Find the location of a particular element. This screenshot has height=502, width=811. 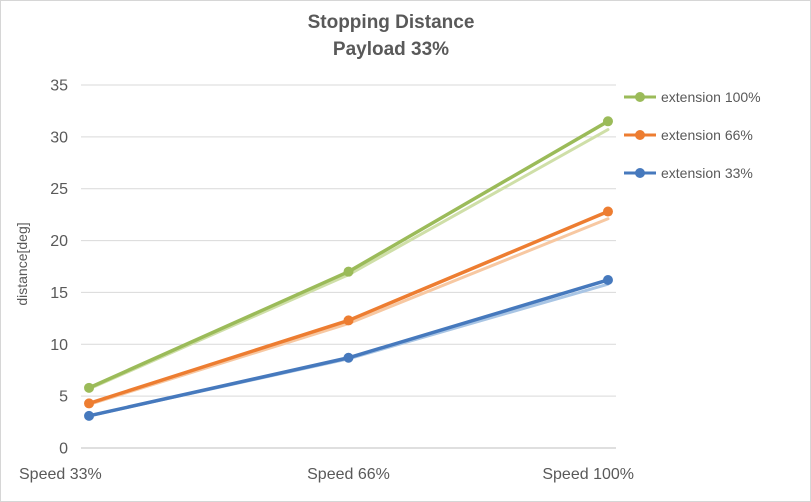

x-axis-tick-labels: Speed 33% Speed 66% Speed 100% is located at coordinates (326, 474).